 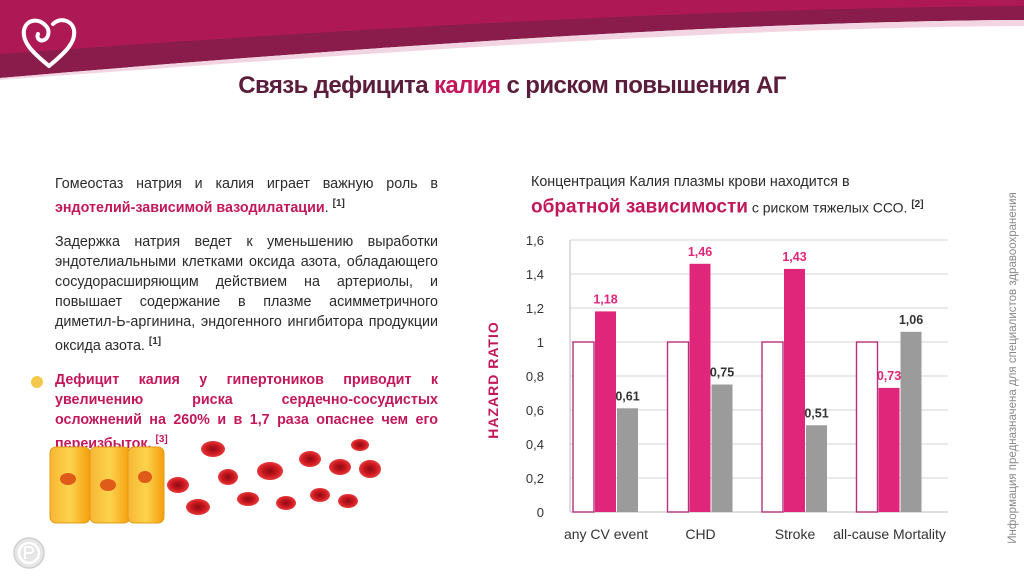 What do you see at coordinates (700, 534) in the screenshot?
I see `category-label: CHD` at bounding box center [700, 534].